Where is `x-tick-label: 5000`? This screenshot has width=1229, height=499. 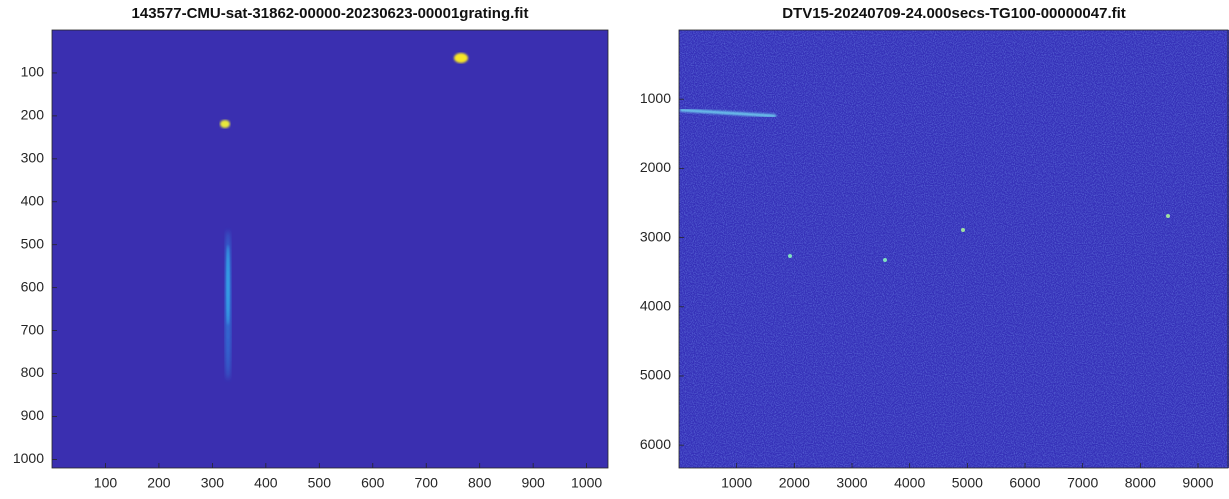 x-tick-label: 5000 is located at coordinates (967, 483).